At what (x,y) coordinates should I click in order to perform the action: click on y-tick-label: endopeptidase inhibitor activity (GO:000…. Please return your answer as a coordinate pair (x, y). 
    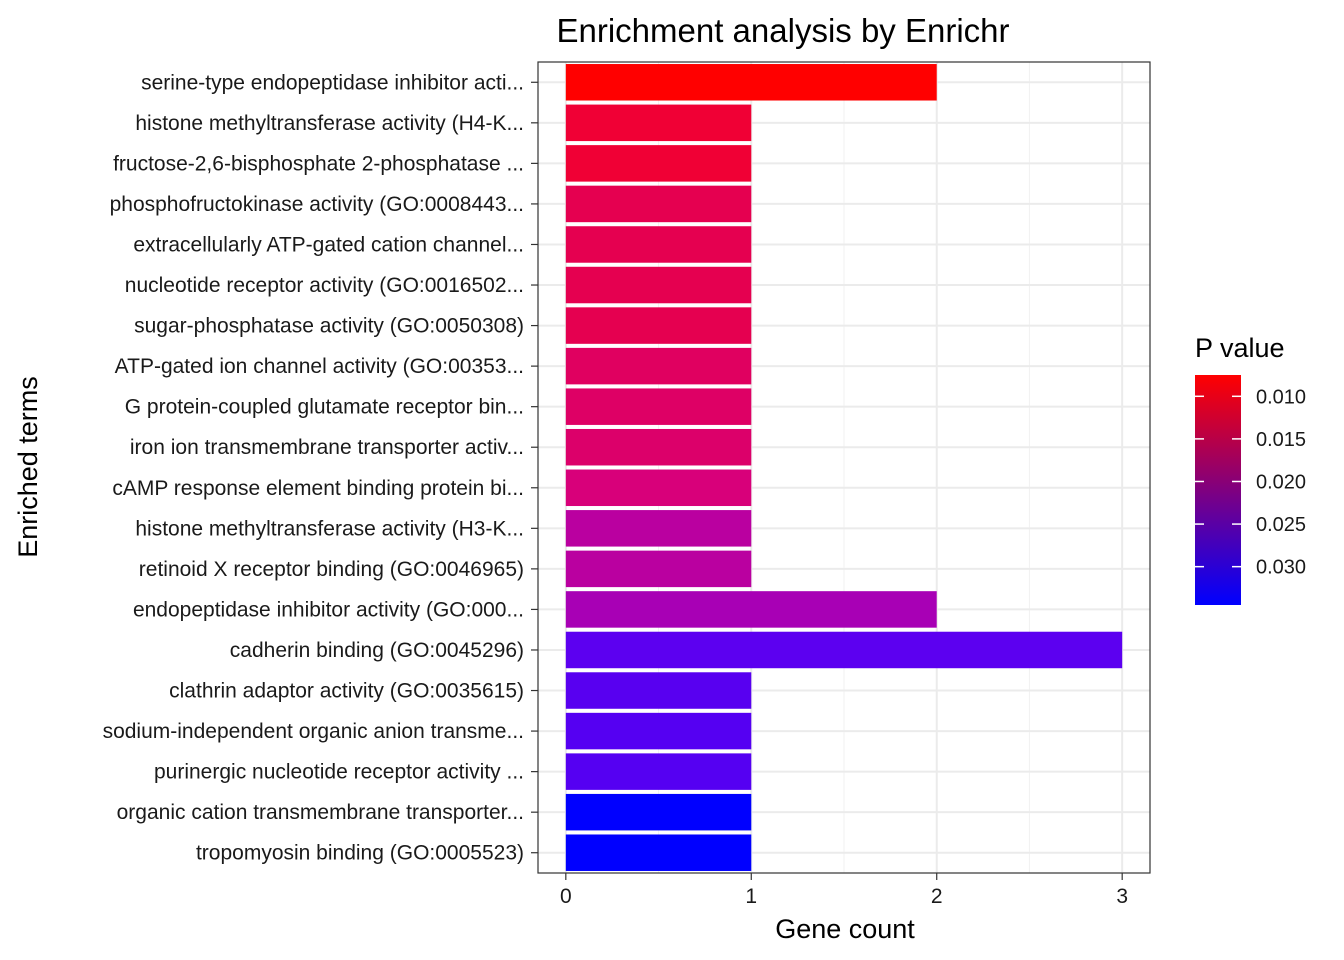
    Looking at the image, I should click on (328, 609).